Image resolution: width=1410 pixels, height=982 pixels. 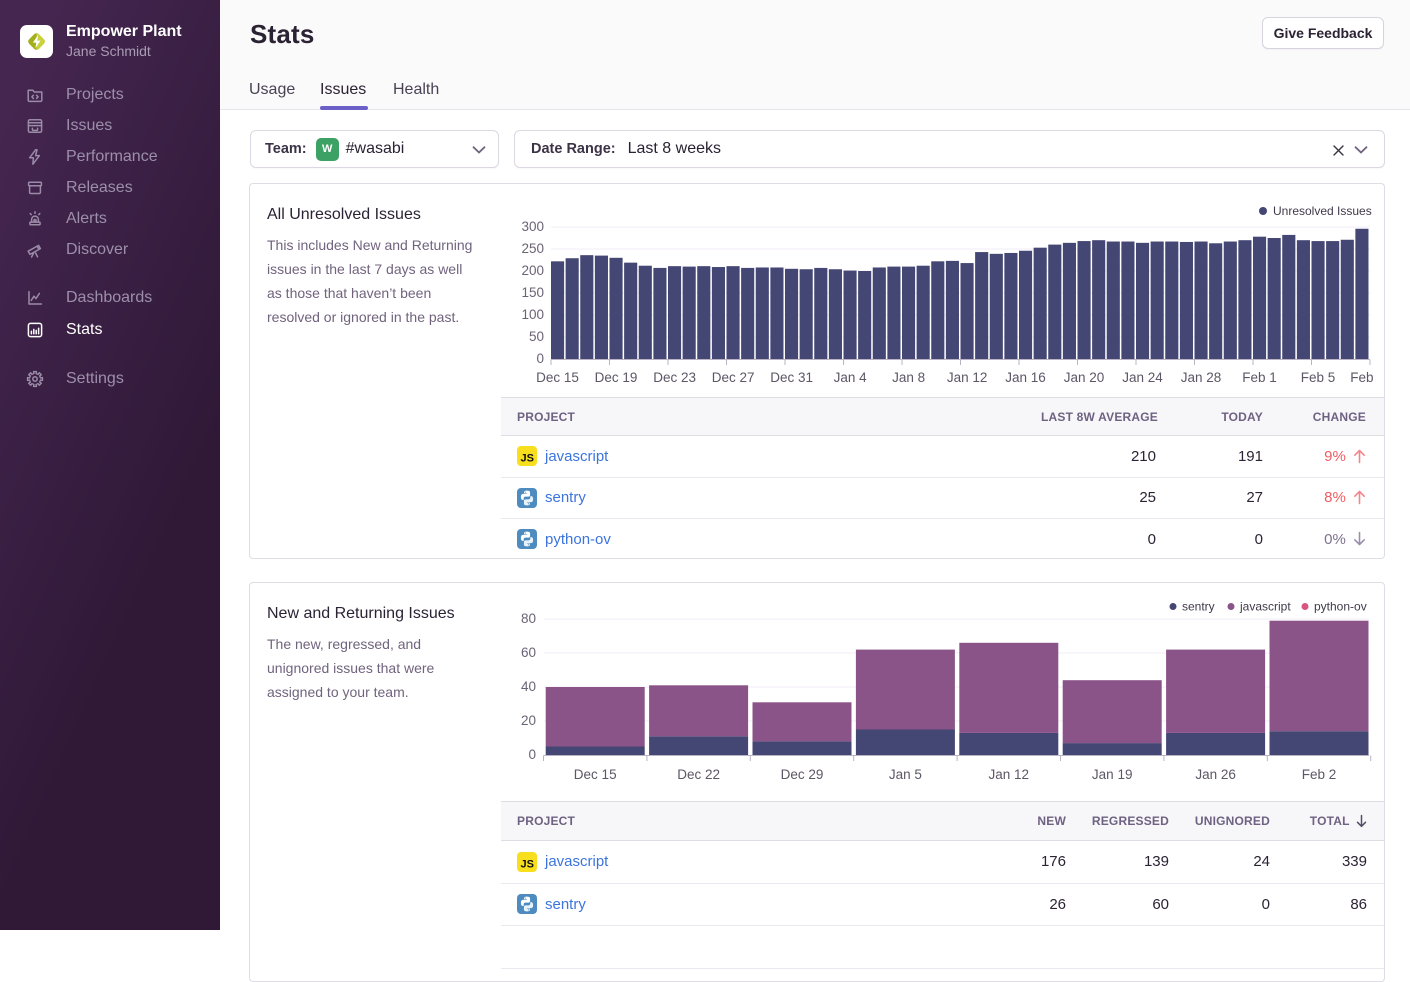 I want to click on svg-text: 40, so click(x=528, y=686).